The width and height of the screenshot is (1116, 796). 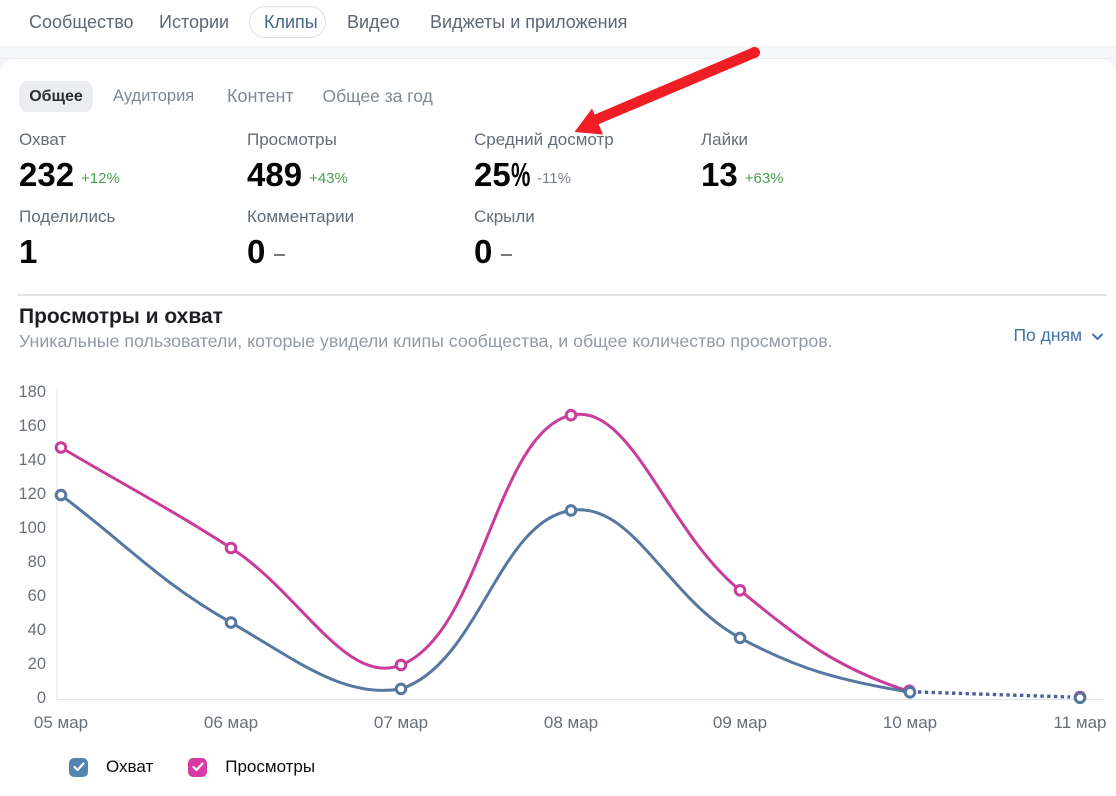 I want to click on svg-text: 80, so click(x=37, y=562).